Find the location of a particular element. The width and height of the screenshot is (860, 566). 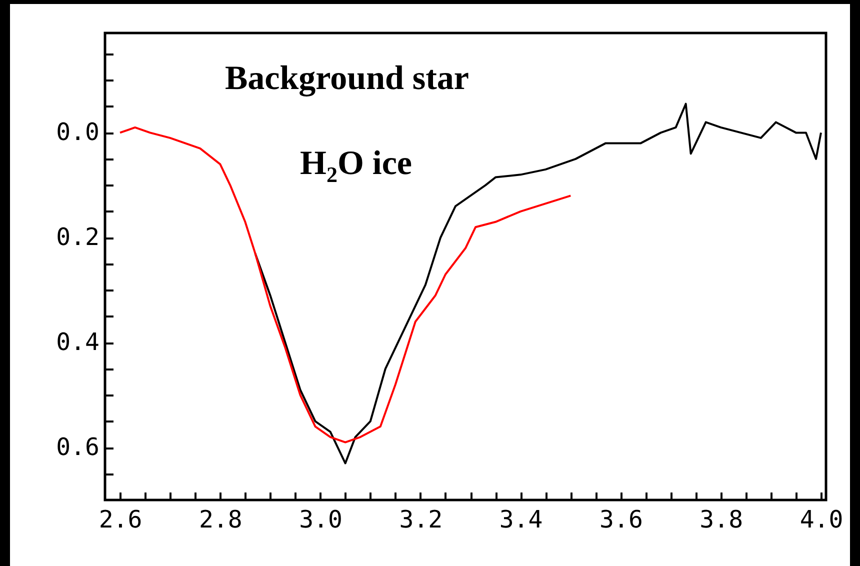

x-tick-label: 3.0 is located at coordinates (320, 520).